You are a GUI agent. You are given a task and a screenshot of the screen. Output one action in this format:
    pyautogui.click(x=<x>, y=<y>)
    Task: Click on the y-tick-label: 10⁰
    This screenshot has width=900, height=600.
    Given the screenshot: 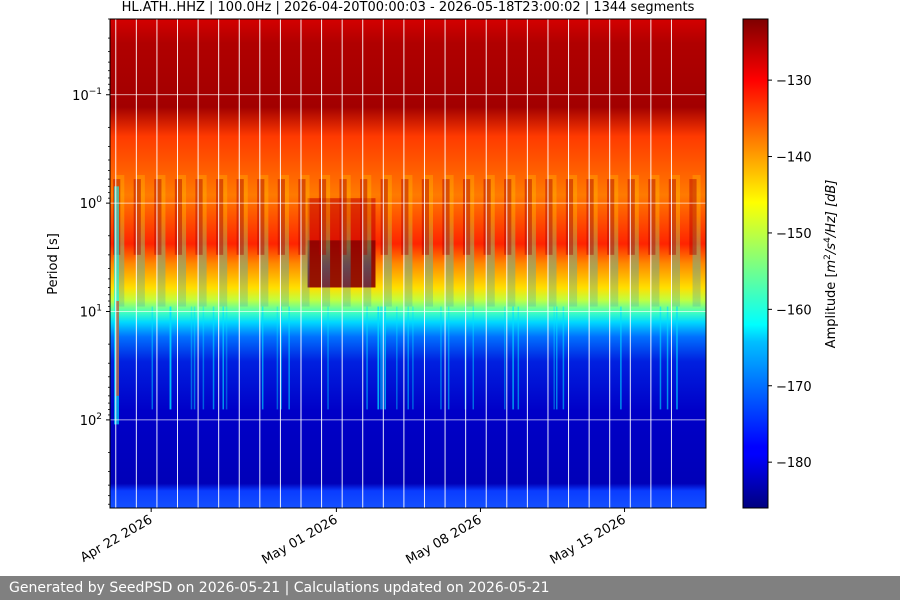 What is the action you would take?
    pyautogui.click(x=91, y=203)
    